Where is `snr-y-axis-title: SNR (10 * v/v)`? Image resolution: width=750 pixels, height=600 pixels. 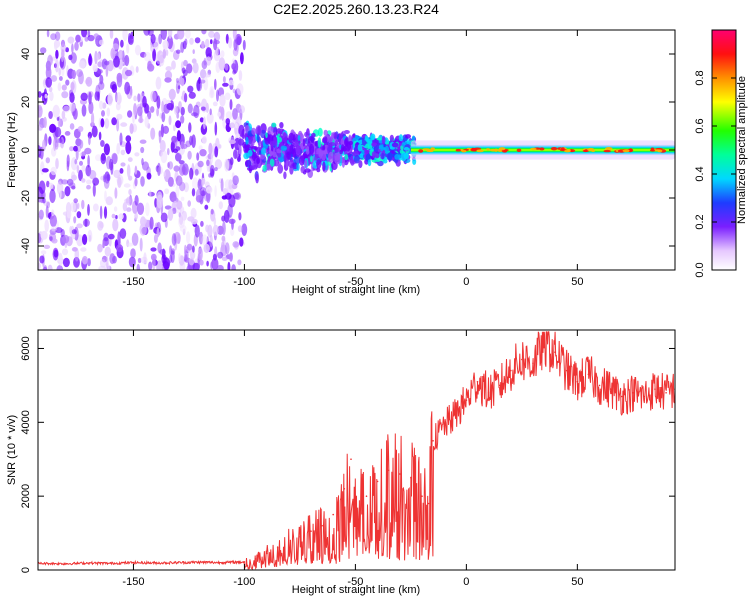 snr-y-axis-title: SNR (10 * v/v) is located at coordinates (12, 450).